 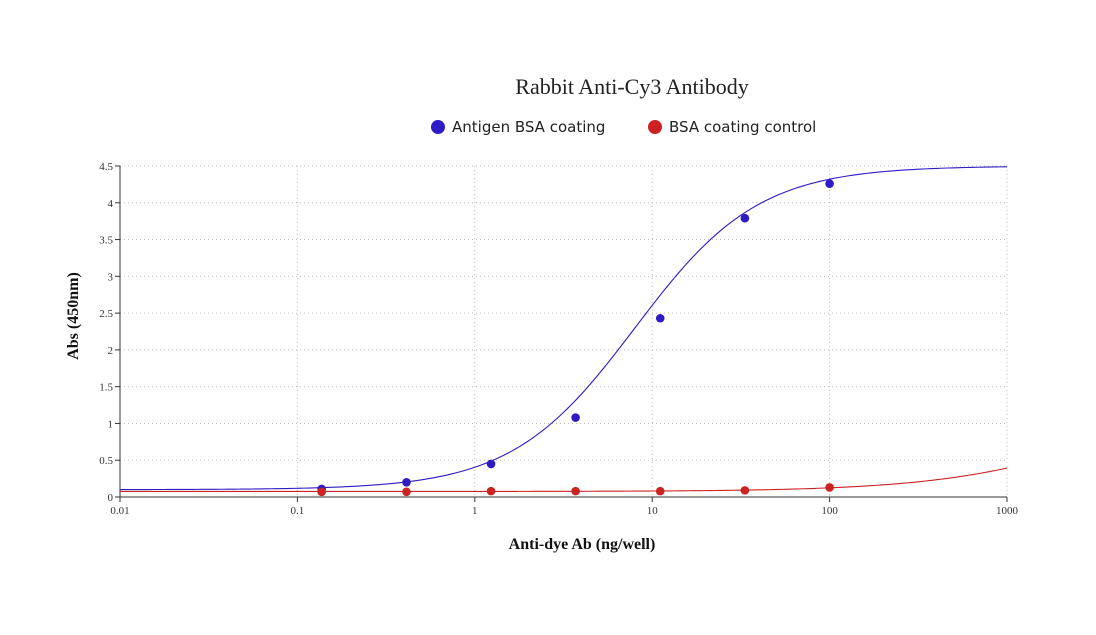 I want to click on legend-marker-control, so click(x=655, y=127).